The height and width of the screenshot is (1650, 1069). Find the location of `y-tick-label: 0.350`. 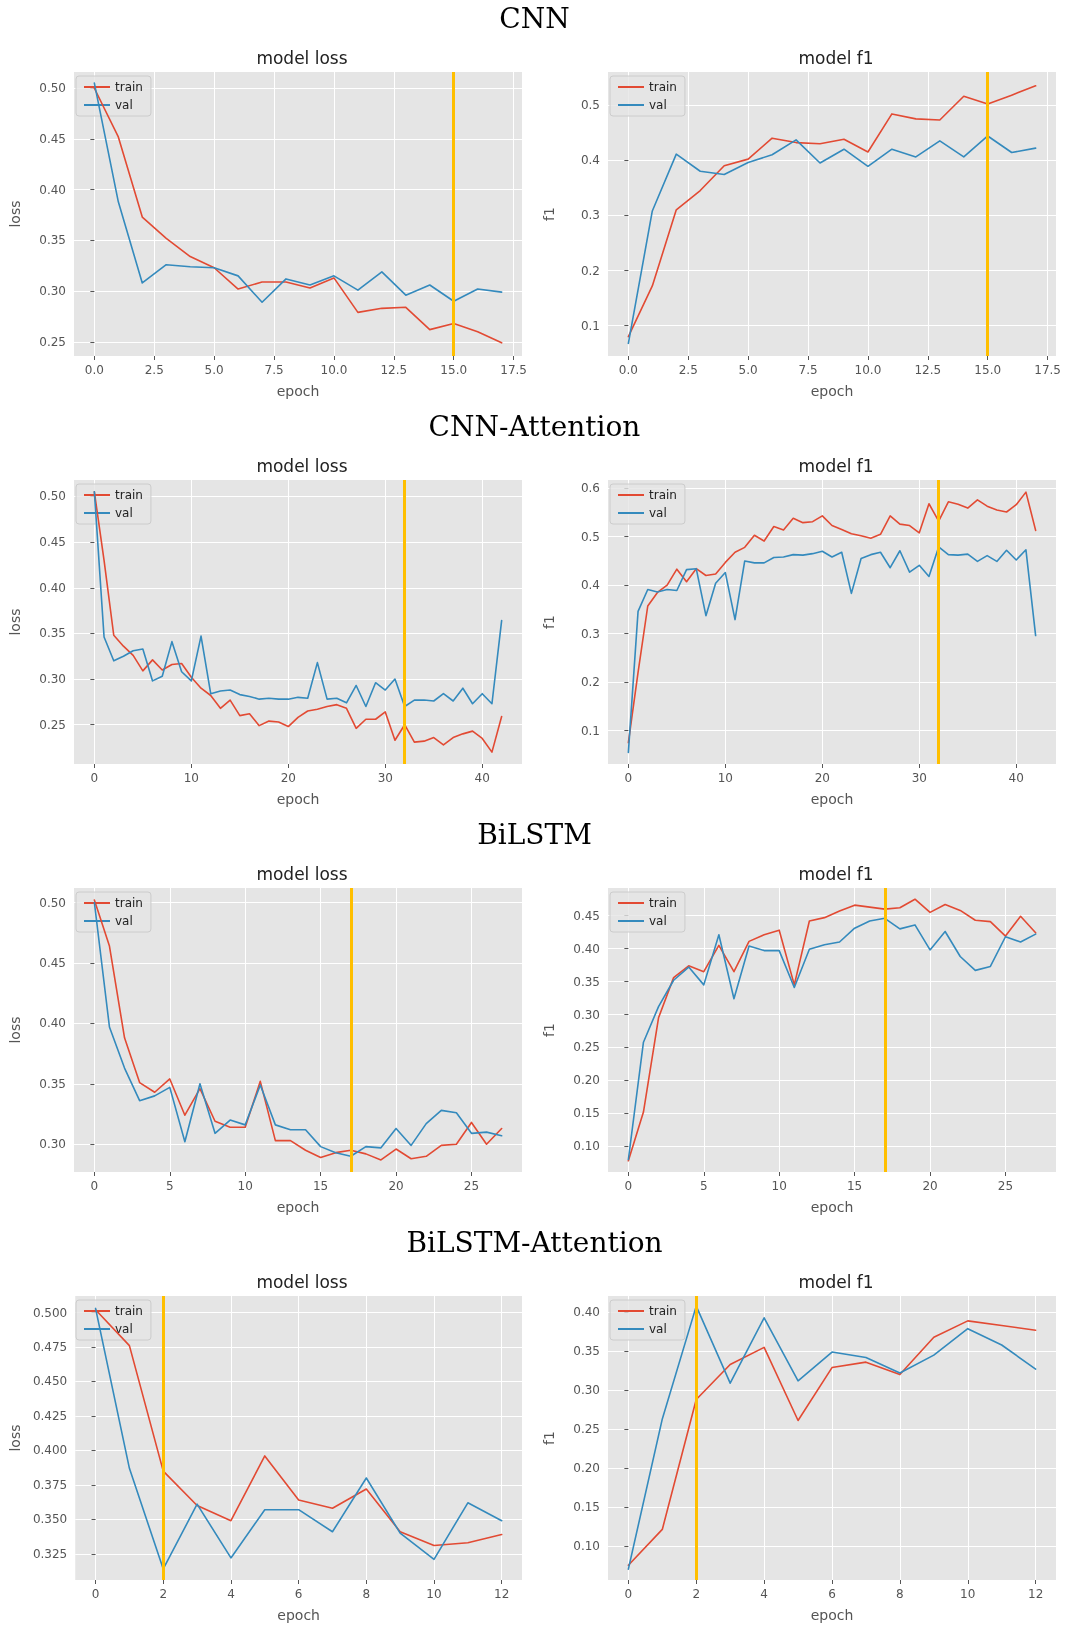

y-tick-label: 0.350 is located at coordinates (50, 1519).